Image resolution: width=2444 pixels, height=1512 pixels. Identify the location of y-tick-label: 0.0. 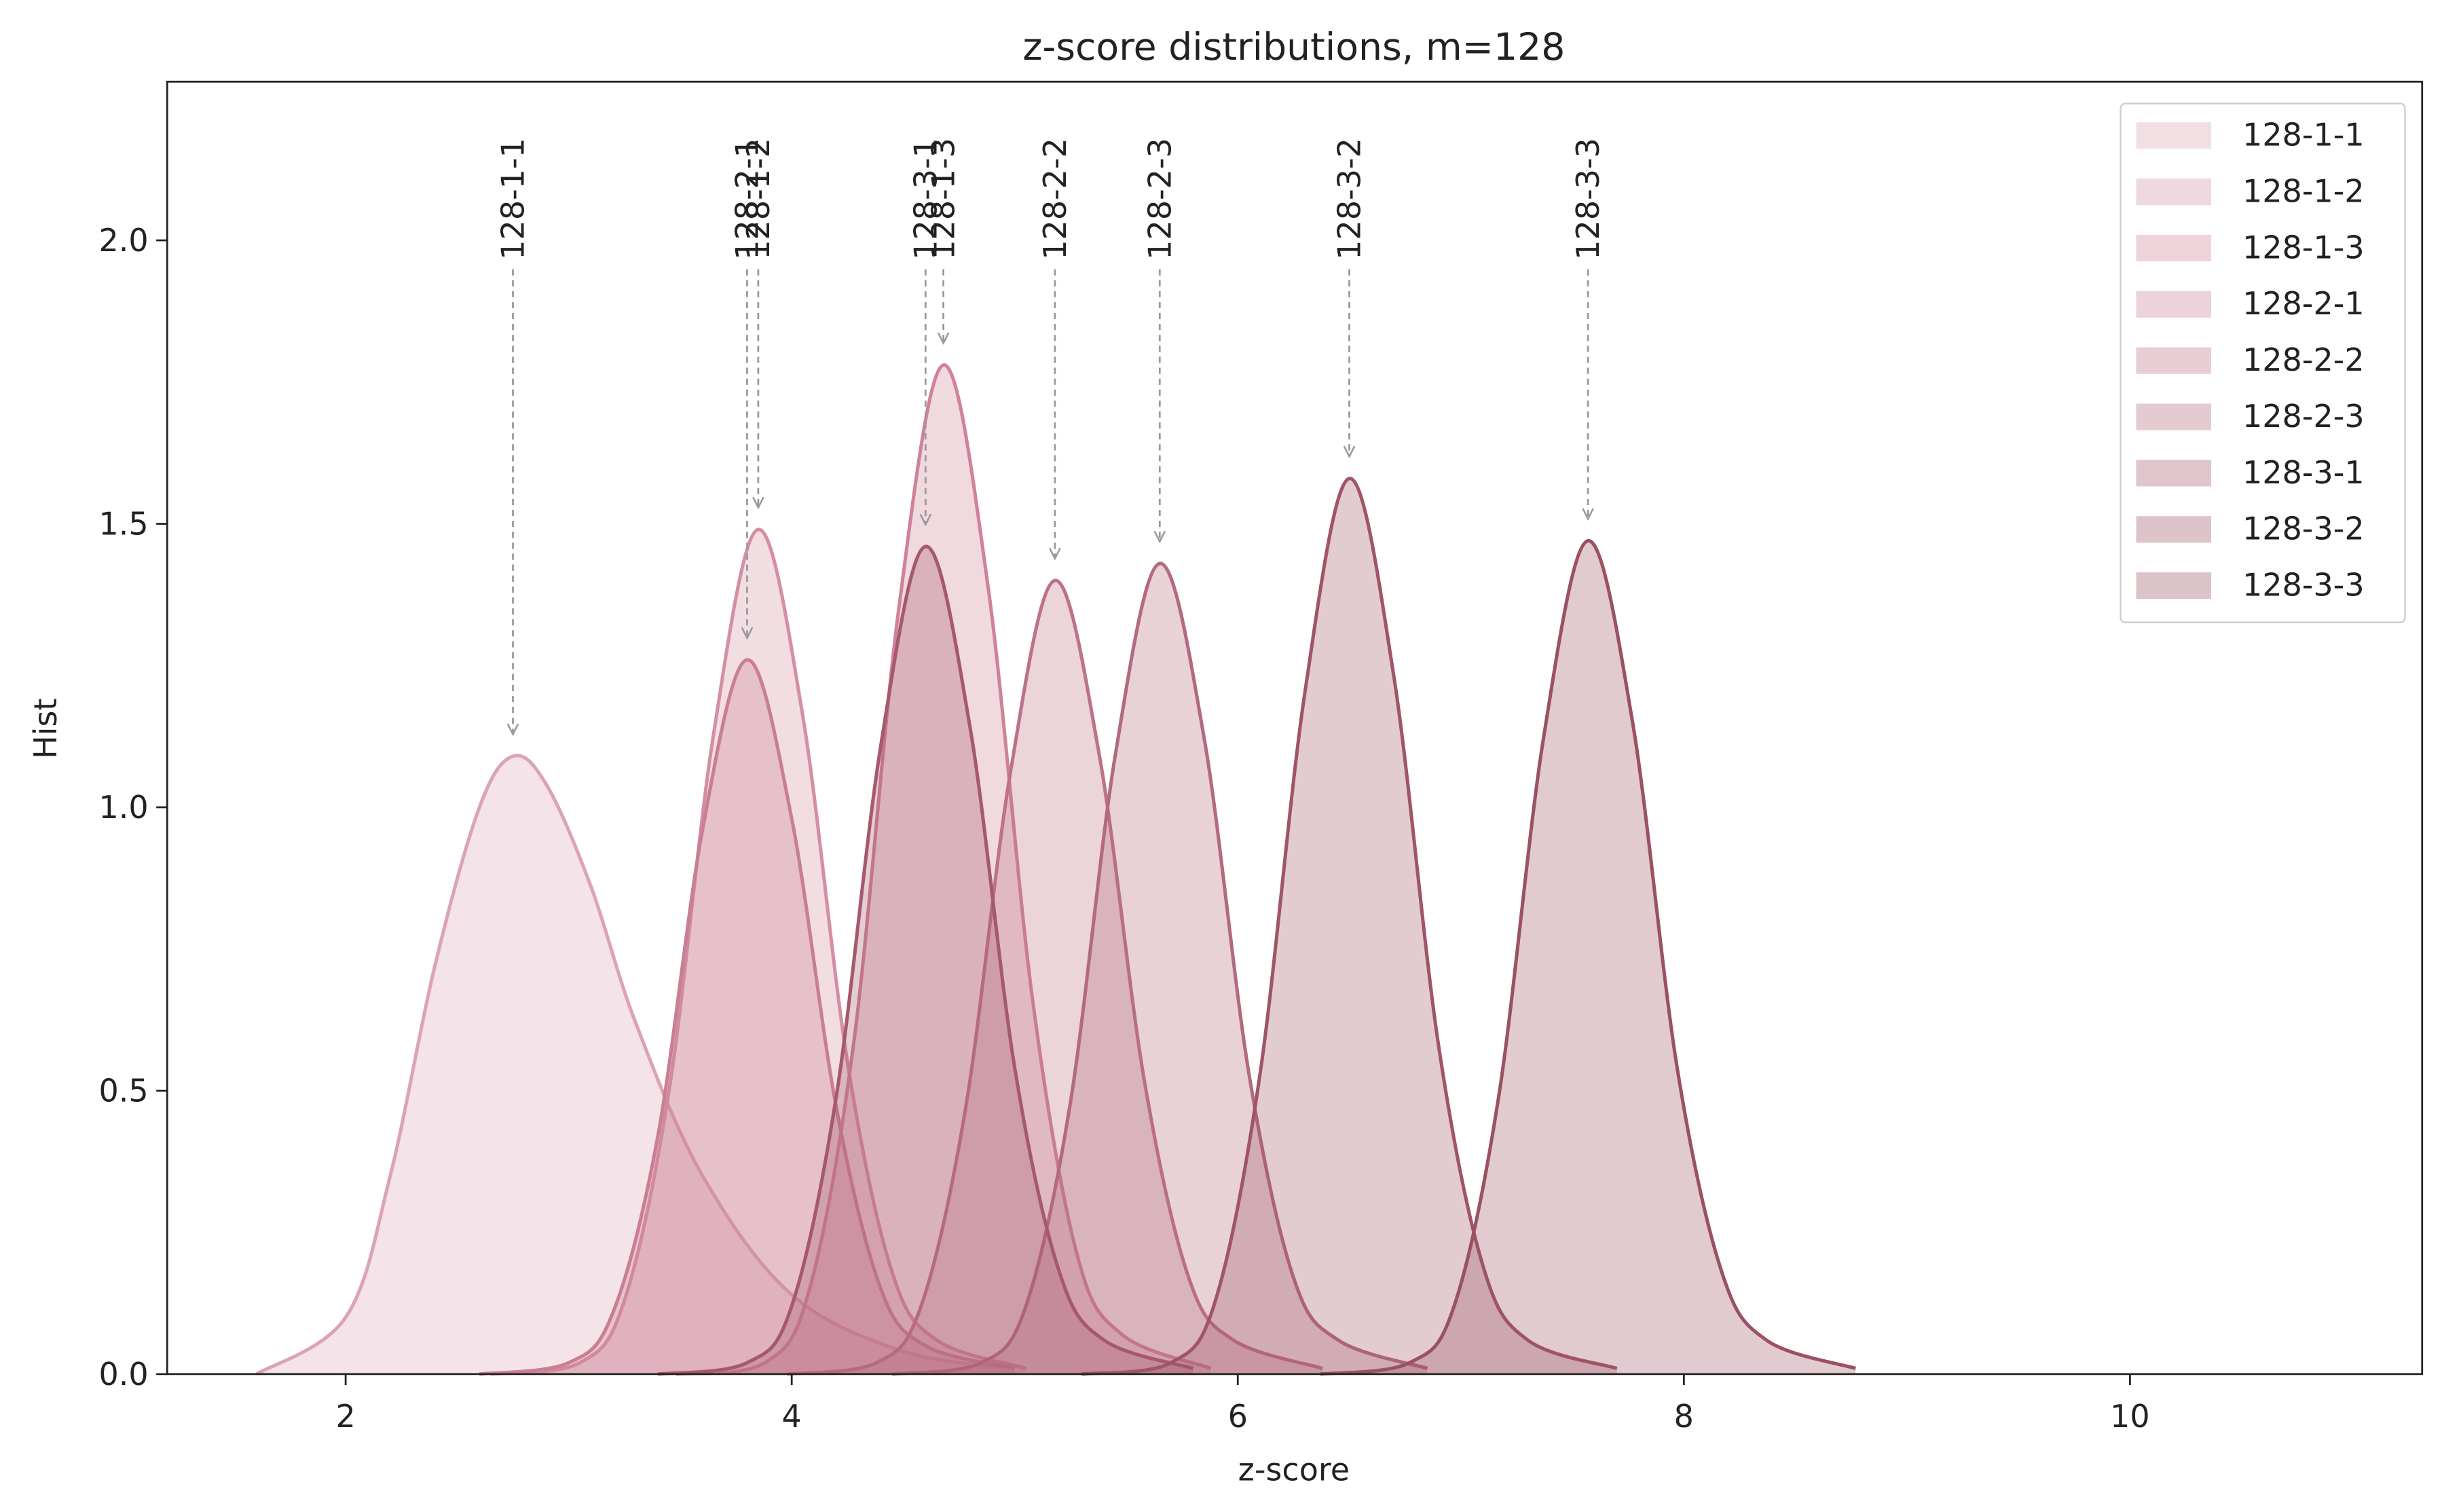
(123, 1374).